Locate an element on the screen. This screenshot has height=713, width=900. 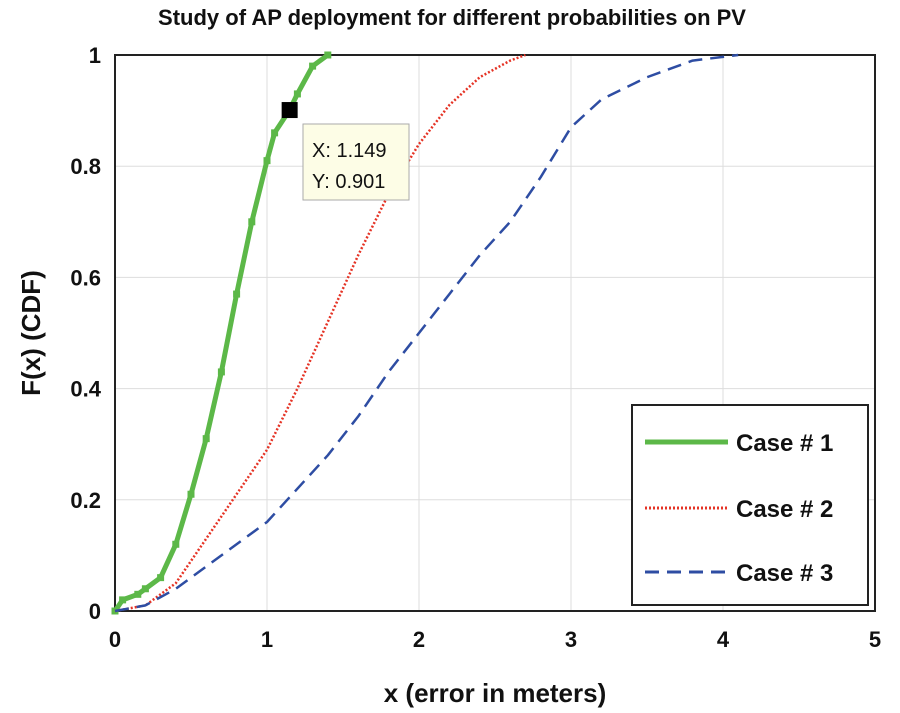
x-tick-label: 5 is located at coordinates (875, 639).